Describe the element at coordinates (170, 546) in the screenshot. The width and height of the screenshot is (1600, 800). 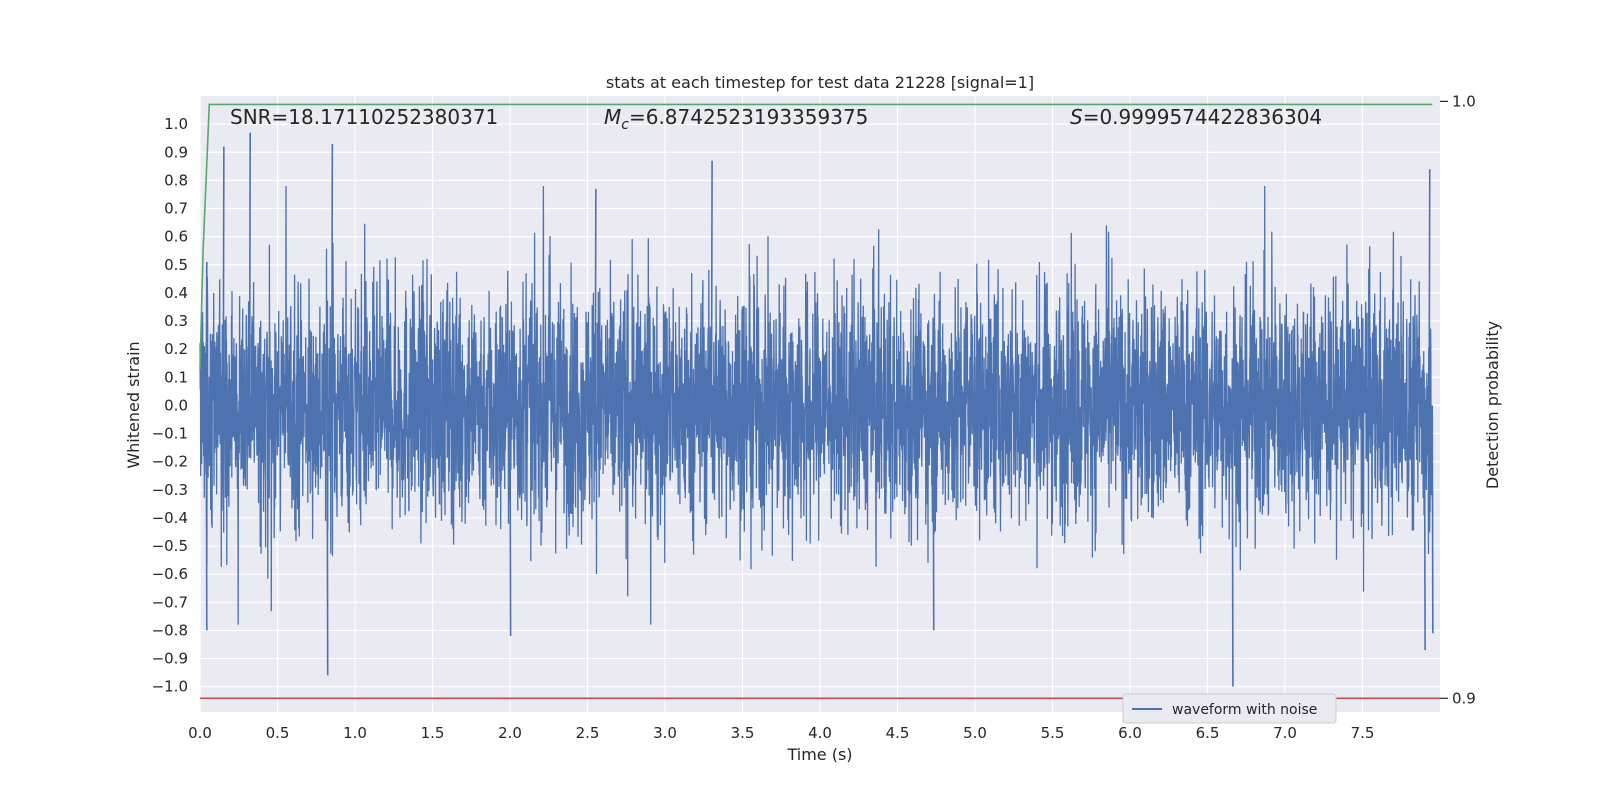
I see `y-tick-label: −0.5` at that location.